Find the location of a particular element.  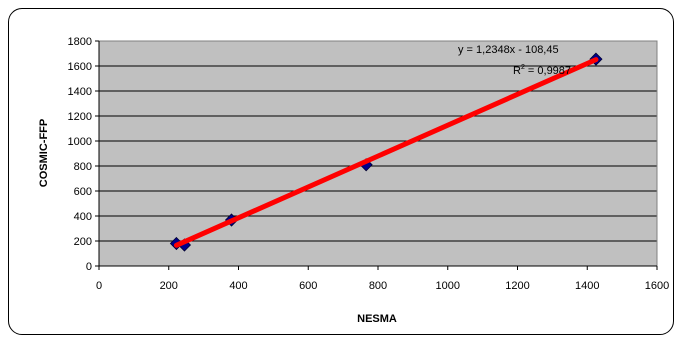

y-tick-label: 0 is located at coordinates (89, 267).